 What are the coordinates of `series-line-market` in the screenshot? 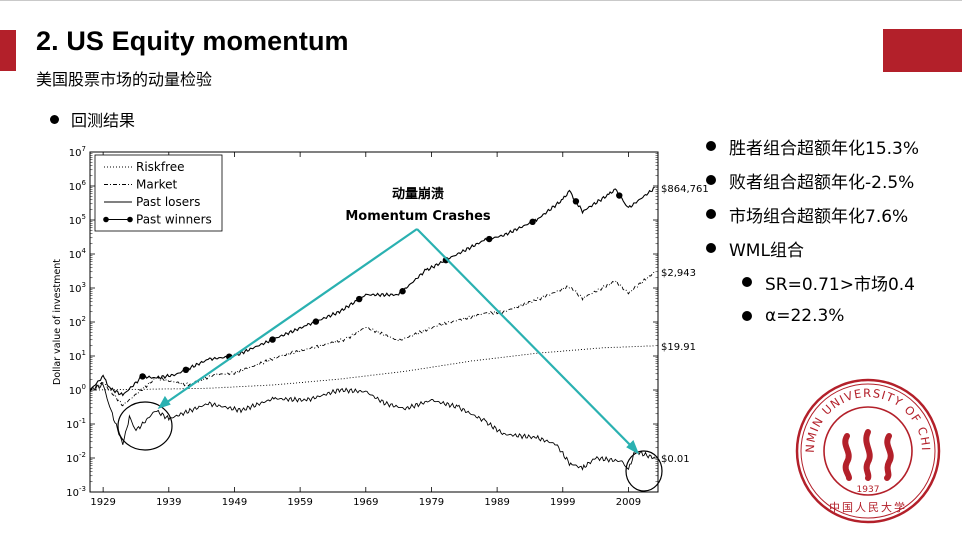 It's located at (372, 339).